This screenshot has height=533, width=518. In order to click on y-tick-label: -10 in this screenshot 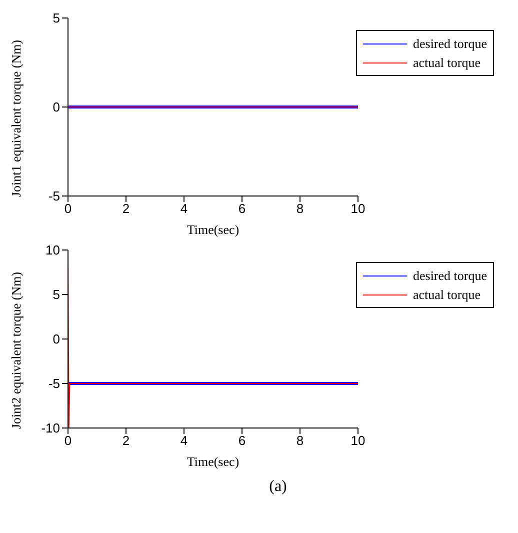, I will do `click(50, 428)`.